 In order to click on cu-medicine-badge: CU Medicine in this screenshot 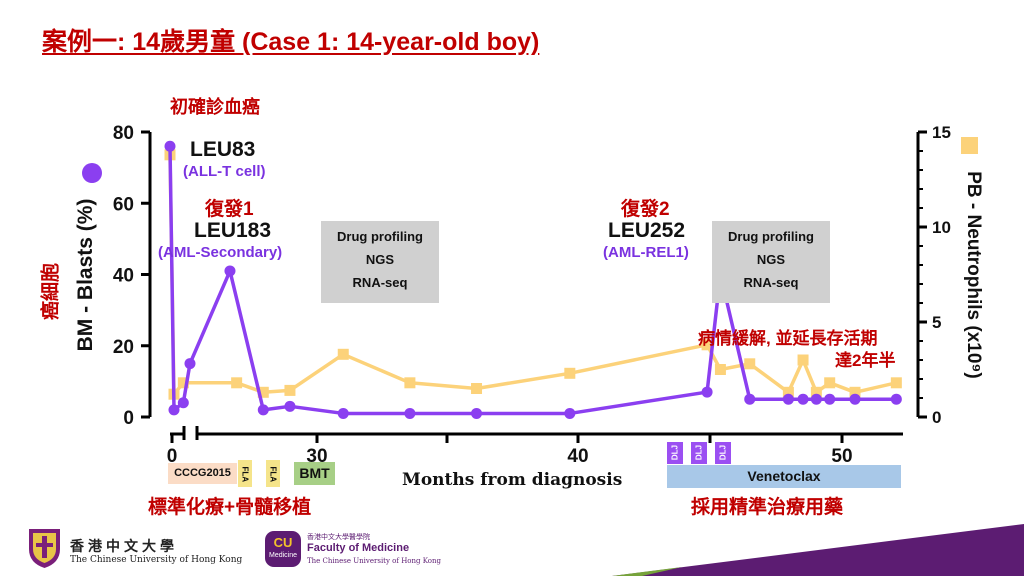, I will do `click(283, 549)`.